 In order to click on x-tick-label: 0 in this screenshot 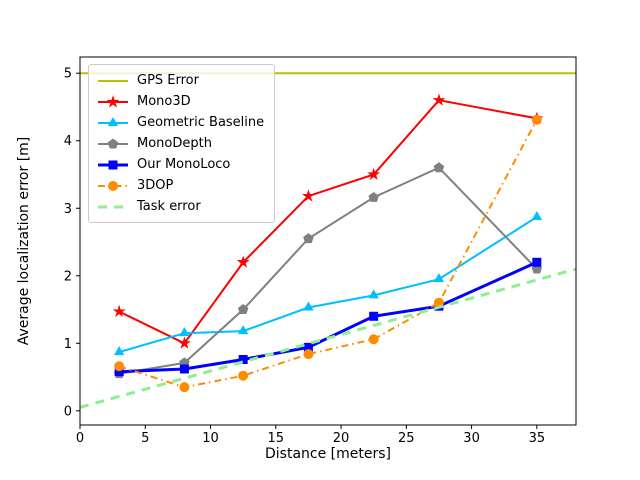, I will do `click(80, 438)`.